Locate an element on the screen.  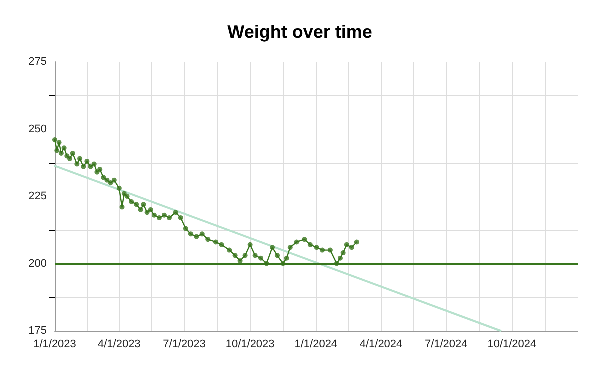
chart-title: Weight over time is located at coordinates (300, 32).